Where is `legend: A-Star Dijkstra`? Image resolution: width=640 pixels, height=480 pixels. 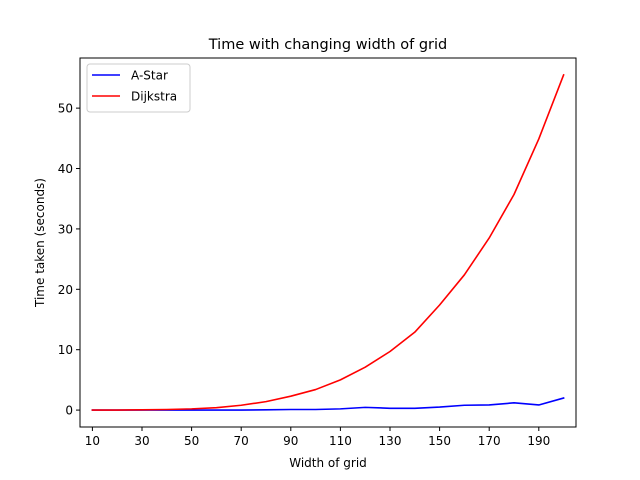
legend: A-Star Dijkstra is located at coordinates (138, 88).